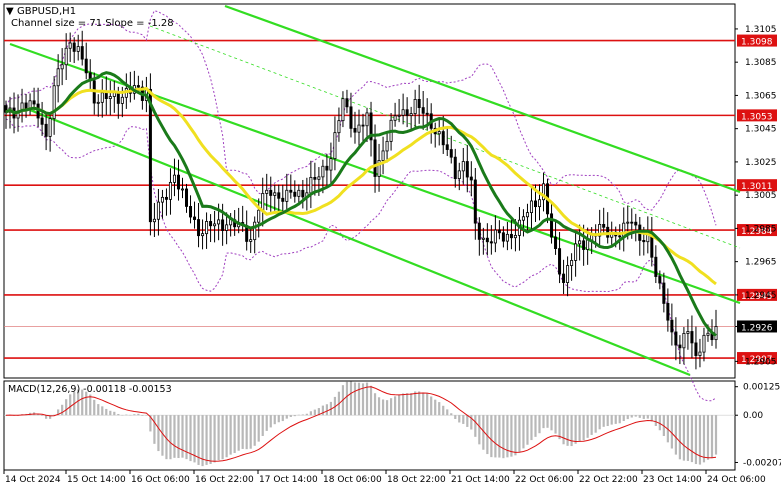  Describe the element at coordinates (288, 480) in the screenshot. I see `time-tick-label: 17 Oct 14:00` at that location.